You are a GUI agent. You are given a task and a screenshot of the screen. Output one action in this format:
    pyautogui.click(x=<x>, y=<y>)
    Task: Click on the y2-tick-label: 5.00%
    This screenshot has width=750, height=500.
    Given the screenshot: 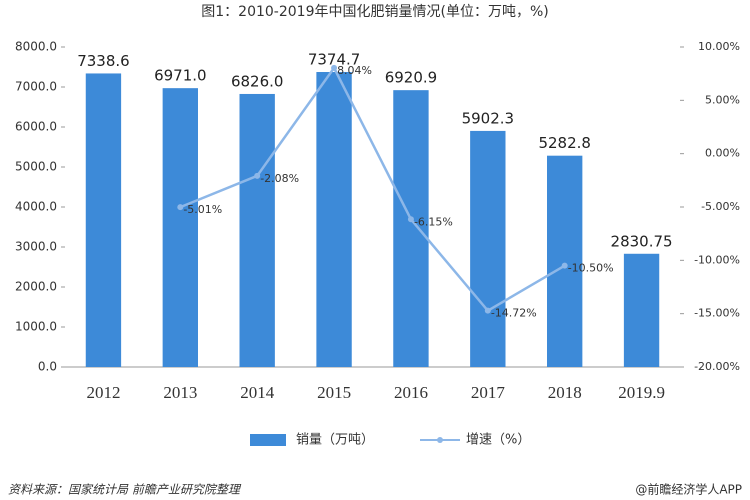 What is the action you would take?
    pyautogui.click(x=722, y=99)
    